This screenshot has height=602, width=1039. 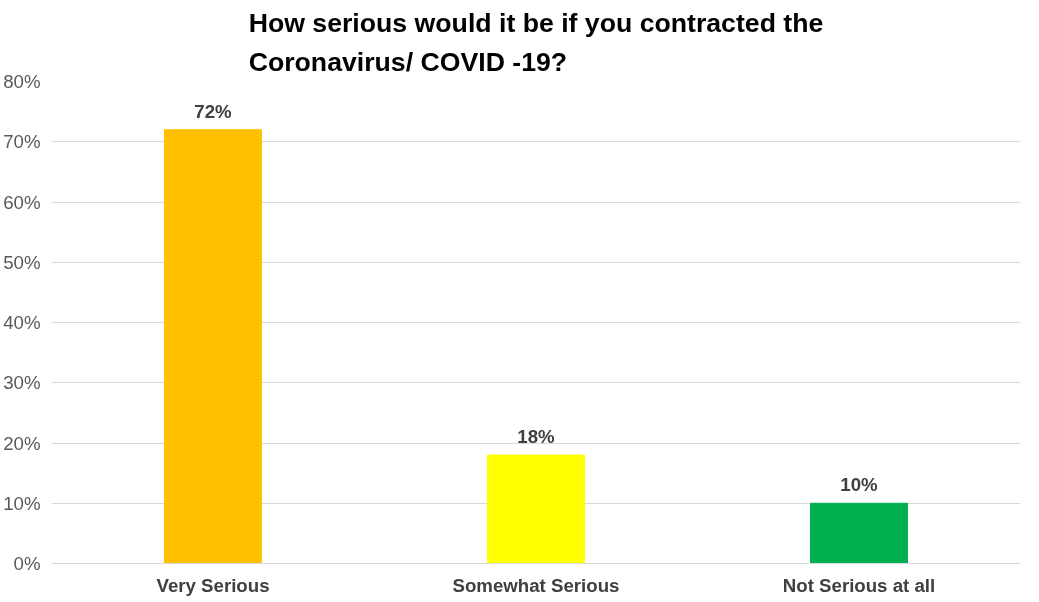 What do you see at coordinates (859, 585) in the screenshot?
I see `x-tick-label: Not Serious at all` at bounding box center [859, 585].